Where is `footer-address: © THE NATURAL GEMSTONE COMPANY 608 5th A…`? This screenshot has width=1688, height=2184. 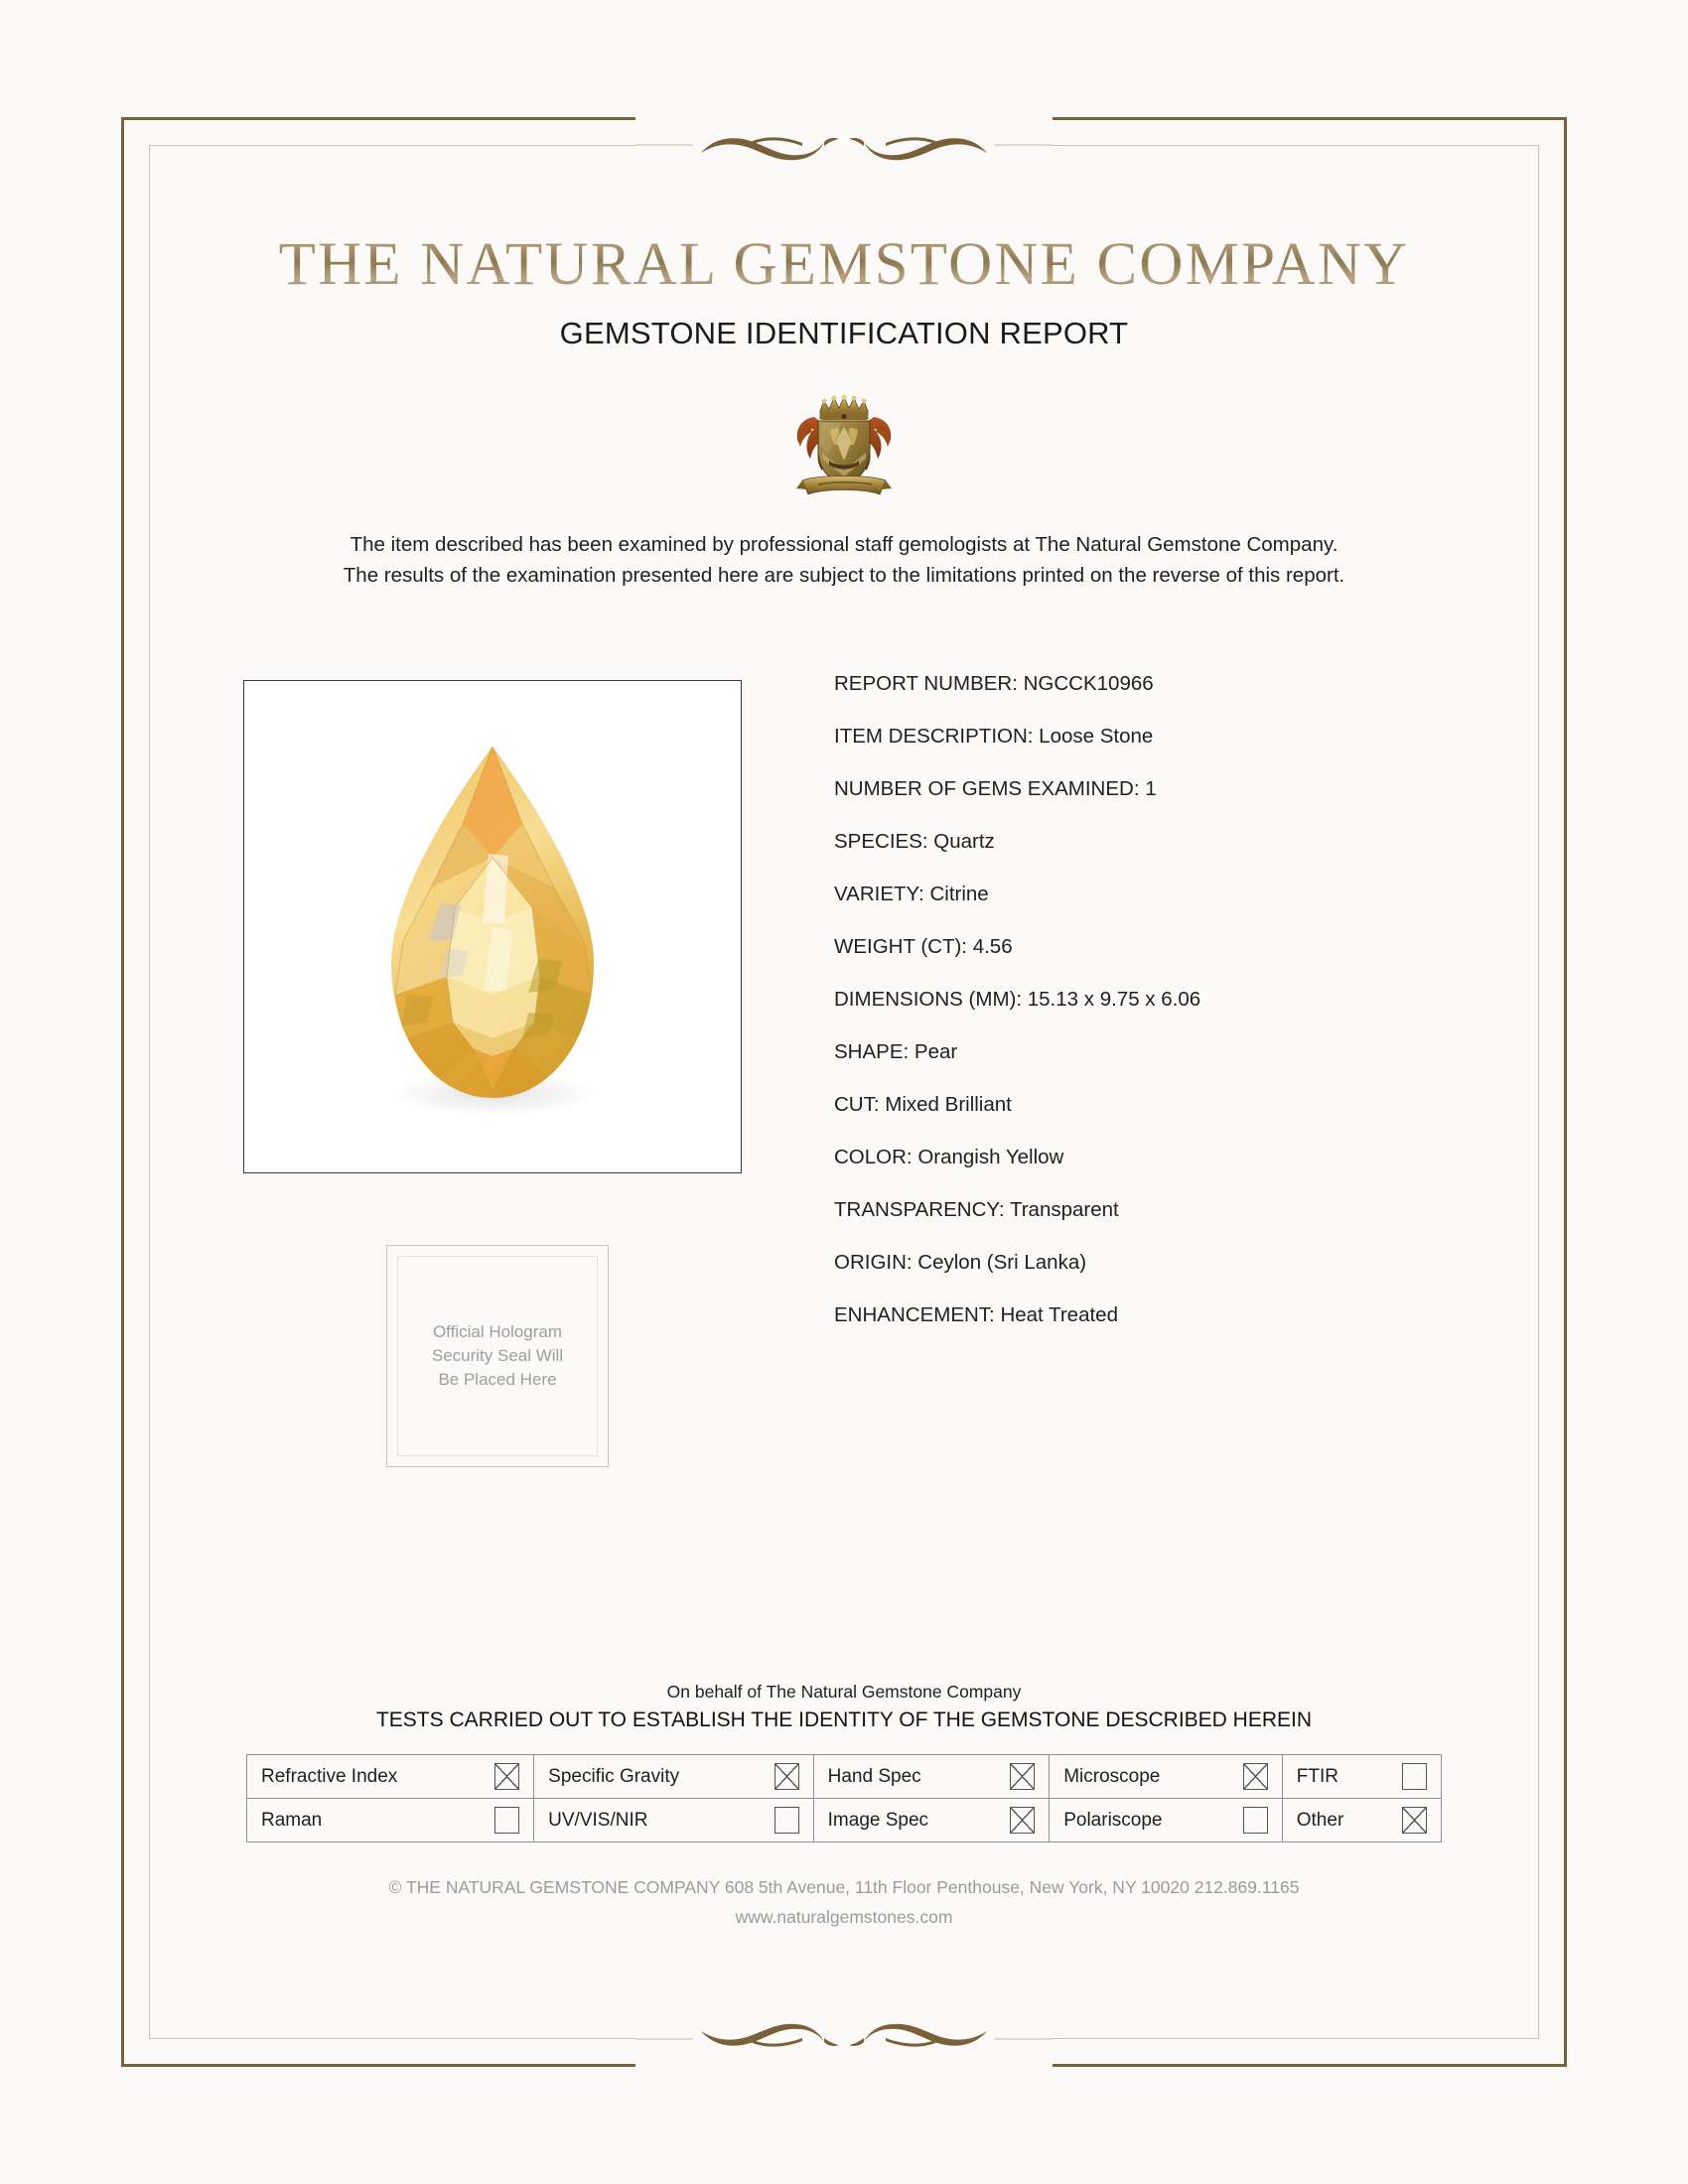
footer-address: © THE NATURAL GEMSTONE COMPANY 608 5th A… is located at coordinates (844, 1887).